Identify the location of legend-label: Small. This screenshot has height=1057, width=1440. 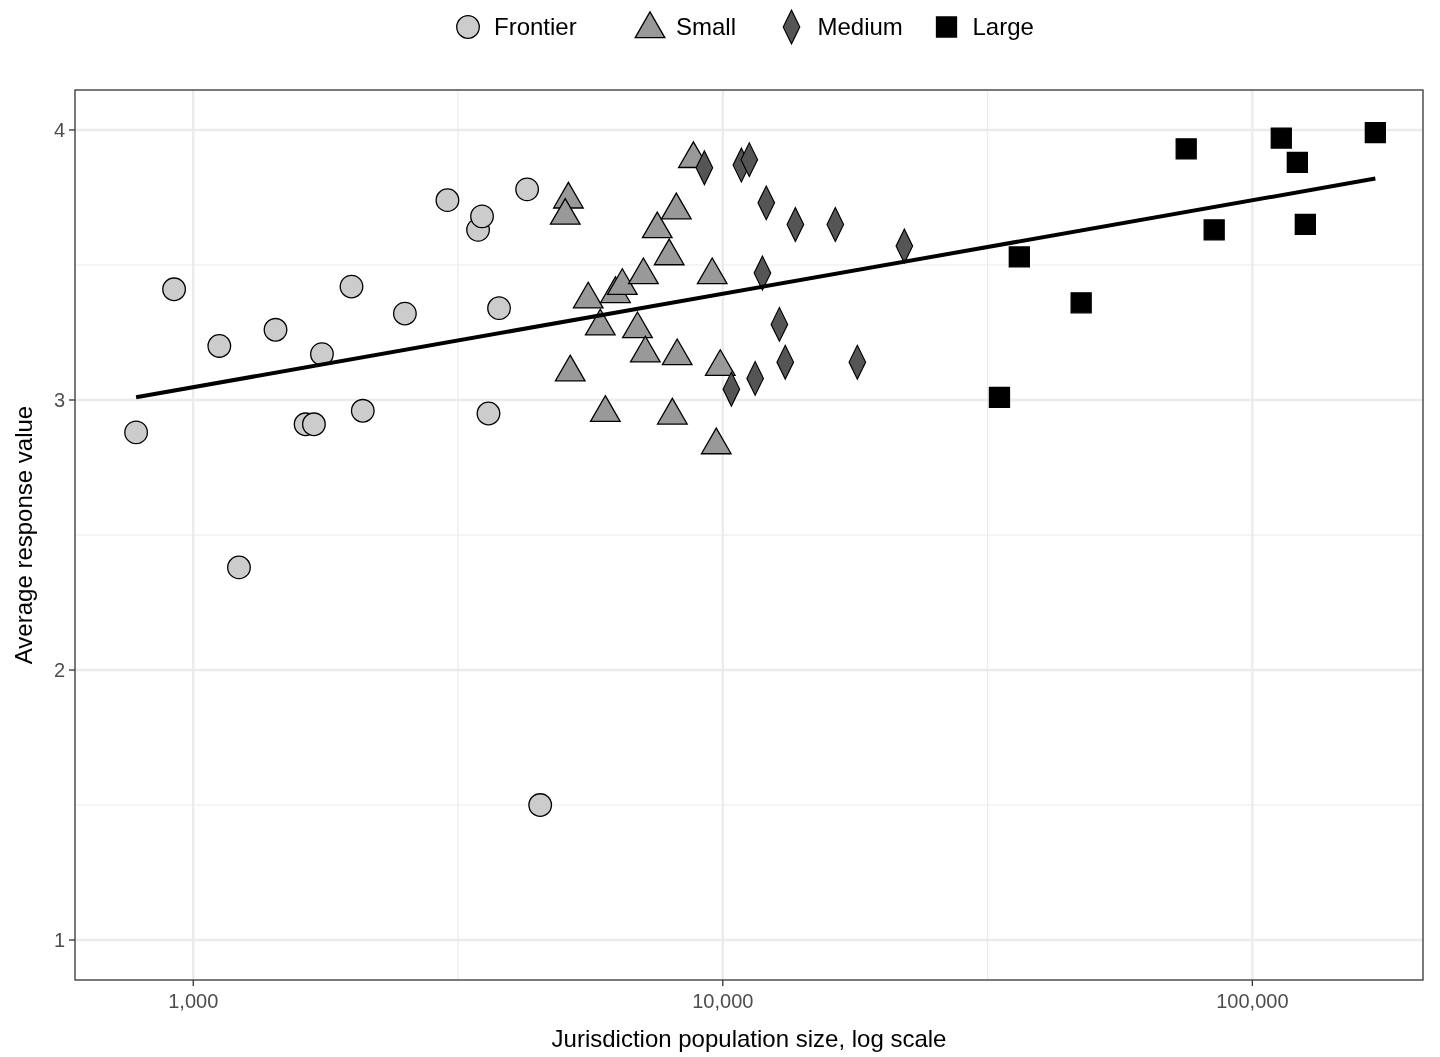
(706, 26).